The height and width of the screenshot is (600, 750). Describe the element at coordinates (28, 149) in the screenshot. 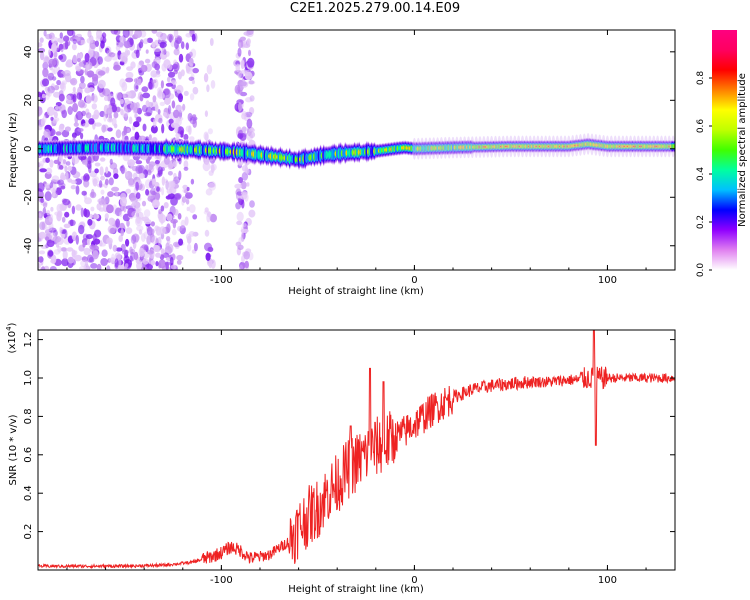

I see `y-tick-label: 0` at that location.